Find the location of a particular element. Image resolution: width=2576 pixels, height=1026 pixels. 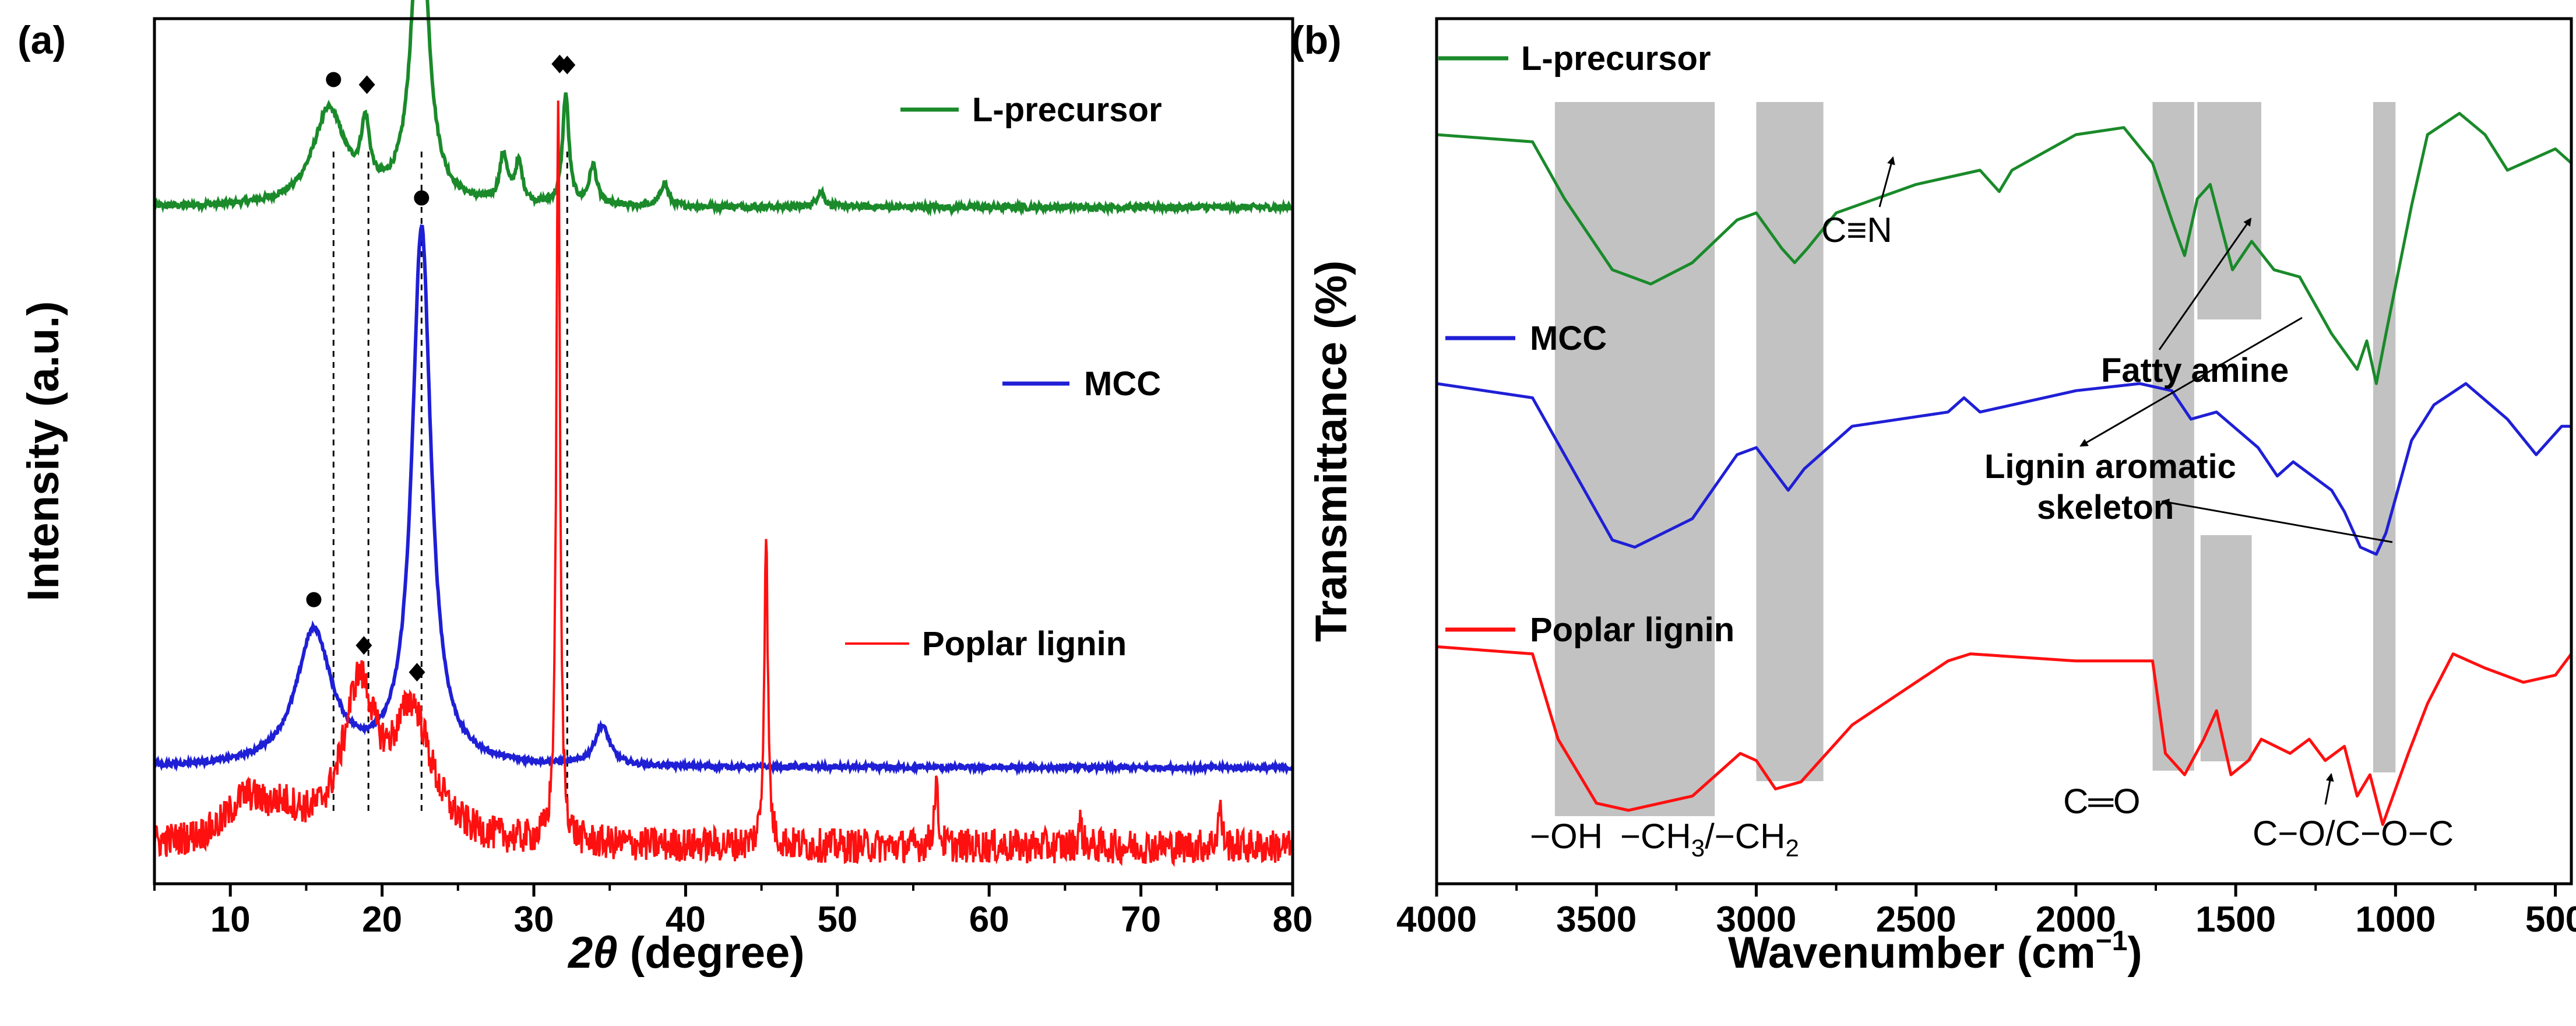

legend-label-poplar-lignin-a: Poplar lignin is located at coordinates (1024, 644).